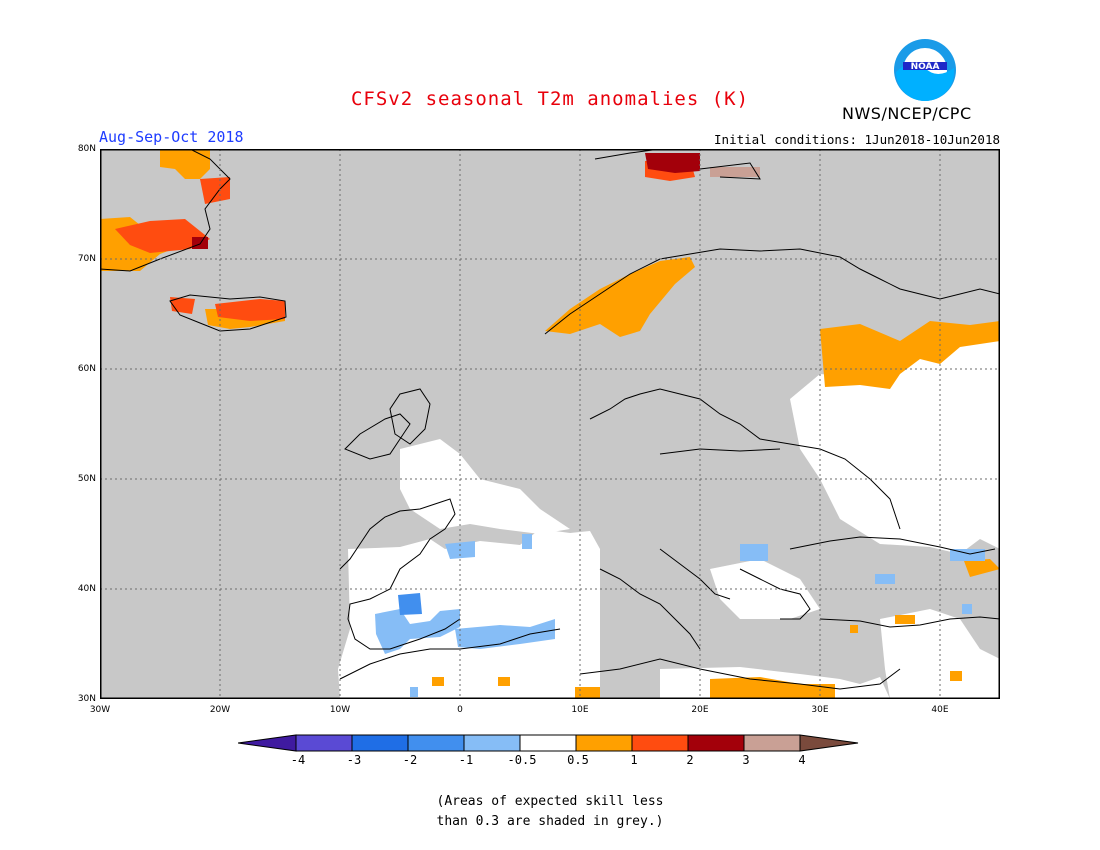  I want to click on lat-label-50n: 50N, so click(86, 479).